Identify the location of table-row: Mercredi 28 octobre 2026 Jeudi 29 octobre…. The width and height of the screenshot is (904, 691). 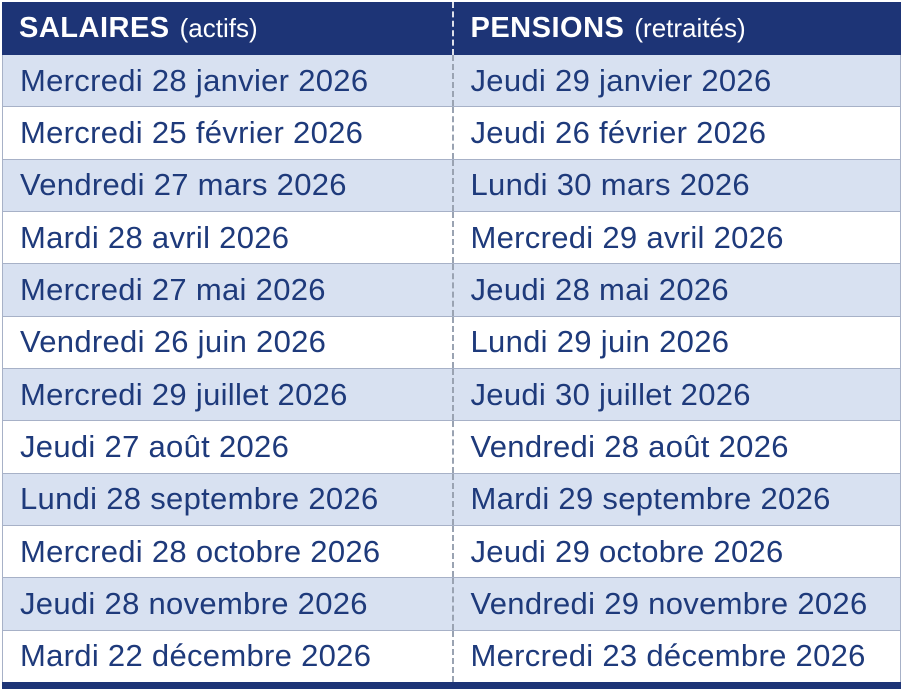
(452, 551).